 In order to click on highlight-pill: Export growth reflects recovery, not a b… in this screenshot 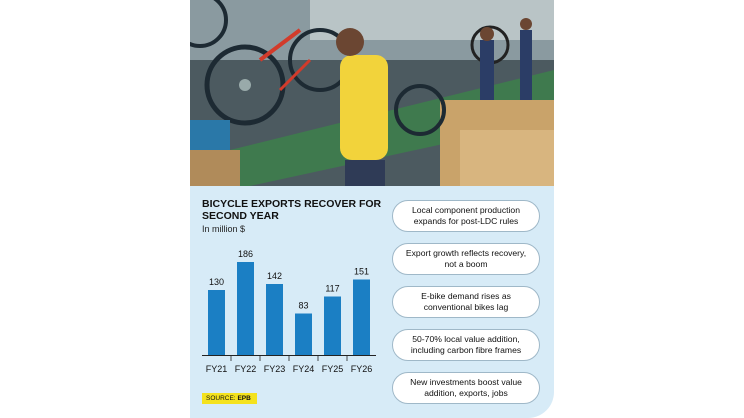, I will do `click(466, 259)`.